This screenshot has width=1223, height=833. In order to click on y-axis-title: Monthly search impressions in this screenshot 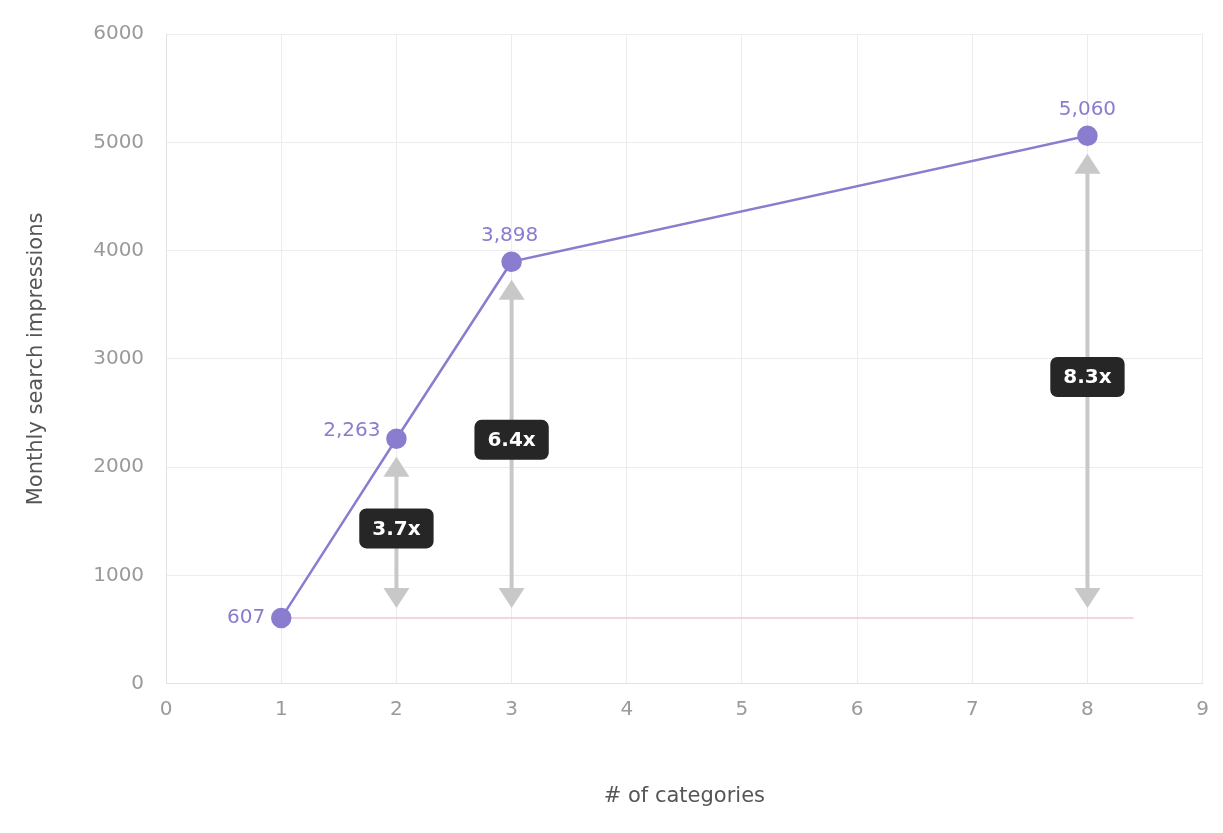, I will do `click(35, 359)`.